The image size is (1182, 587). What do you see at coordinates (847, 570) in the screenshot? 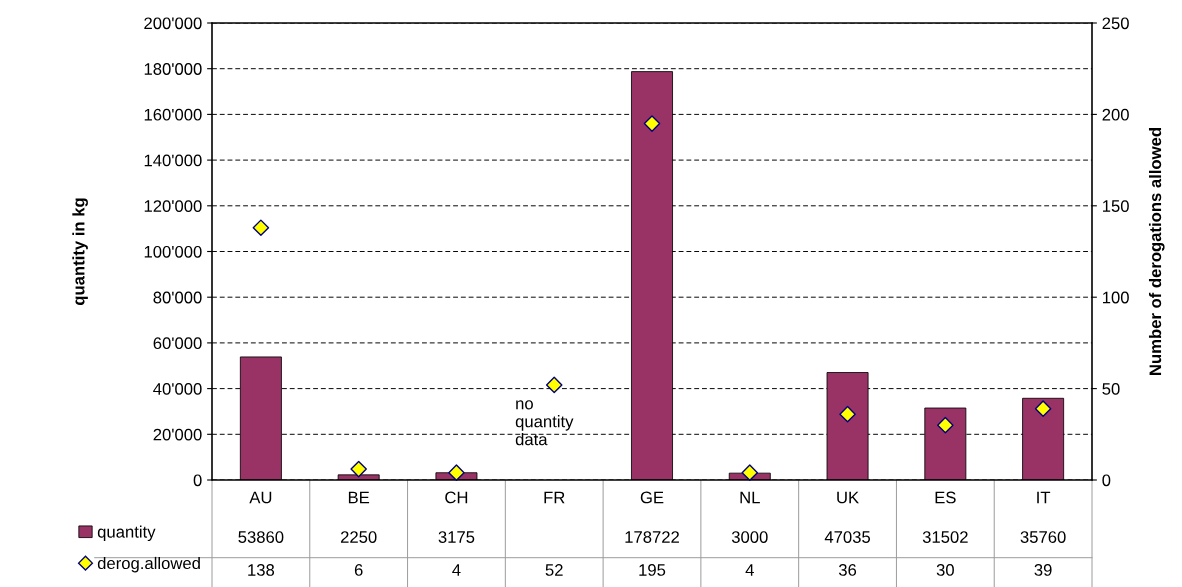
I see `data-label: 36` at bounding box center [847, 570].